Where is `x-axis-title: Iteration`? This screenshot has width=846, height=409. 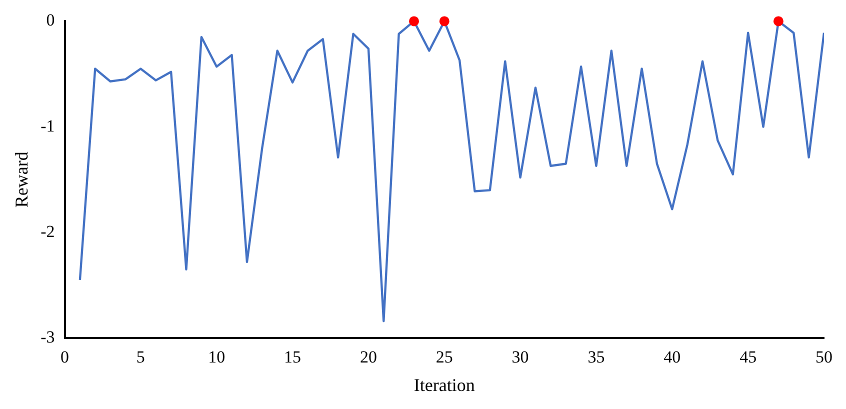 x-axis-title: Iteration is located at coordinates (444, 384).